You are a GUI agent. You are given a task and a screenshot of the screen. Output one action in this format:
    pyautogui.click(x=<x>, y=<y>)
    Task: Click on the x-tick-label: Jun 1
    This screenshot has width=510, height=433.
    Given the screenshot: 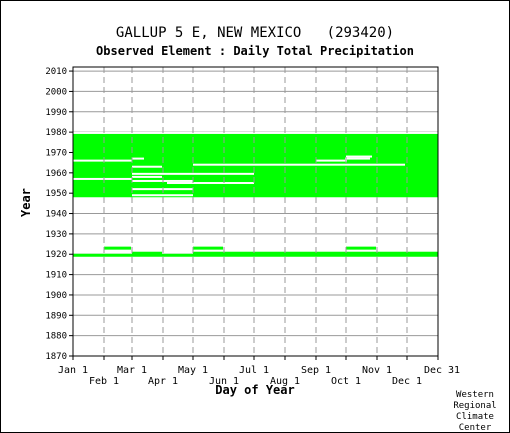 What is the action you would take?
    pyautogui.click(x=224, y=381)
    